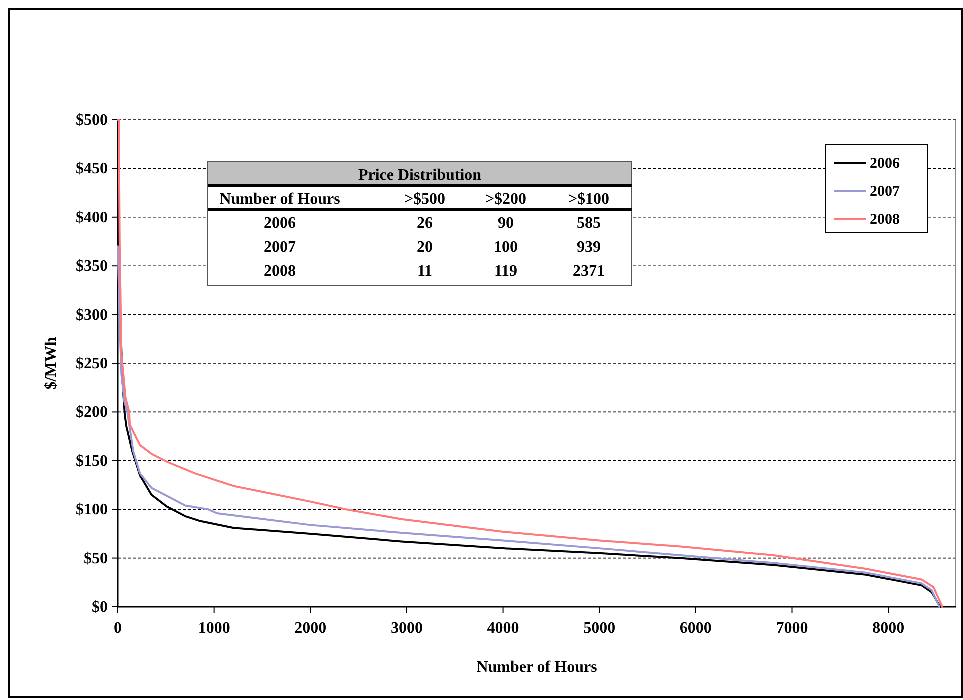 The image size is (963, 700). Describe the element at coordinates (420, 175) in the screenshot. I see `annotation: Price Distribution` at that location.